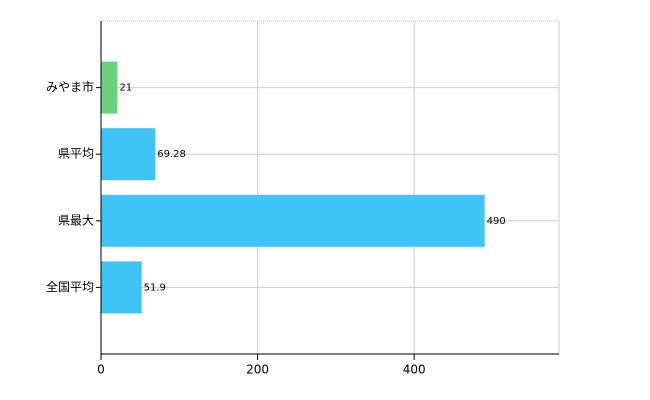 Image resolution: width=650 pixels, height=400 pixels. Describe the element at coordinates (125, 88) in the screenshot. I see `value-label: 21` at that location.